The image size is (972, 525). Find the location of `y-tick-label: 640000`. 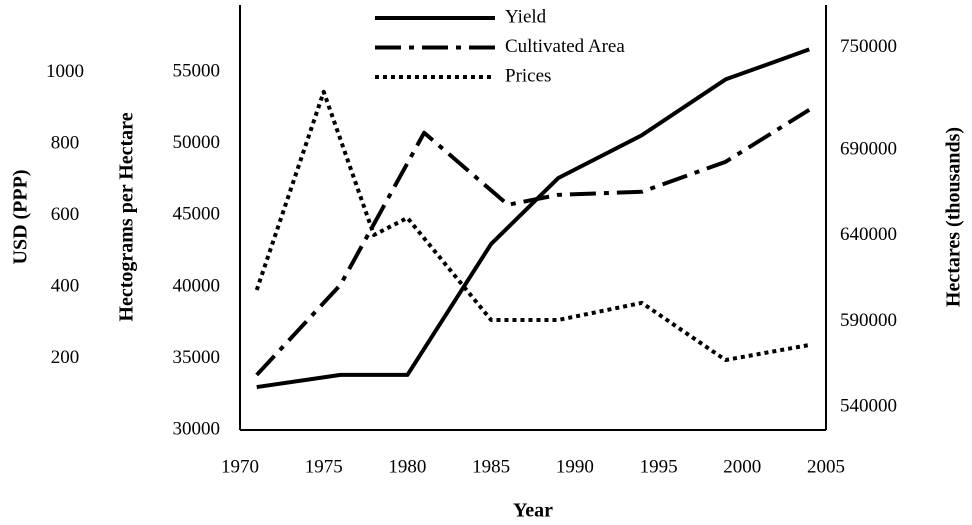

y-tick-label: 640000 is located at coordinates (868, 234).